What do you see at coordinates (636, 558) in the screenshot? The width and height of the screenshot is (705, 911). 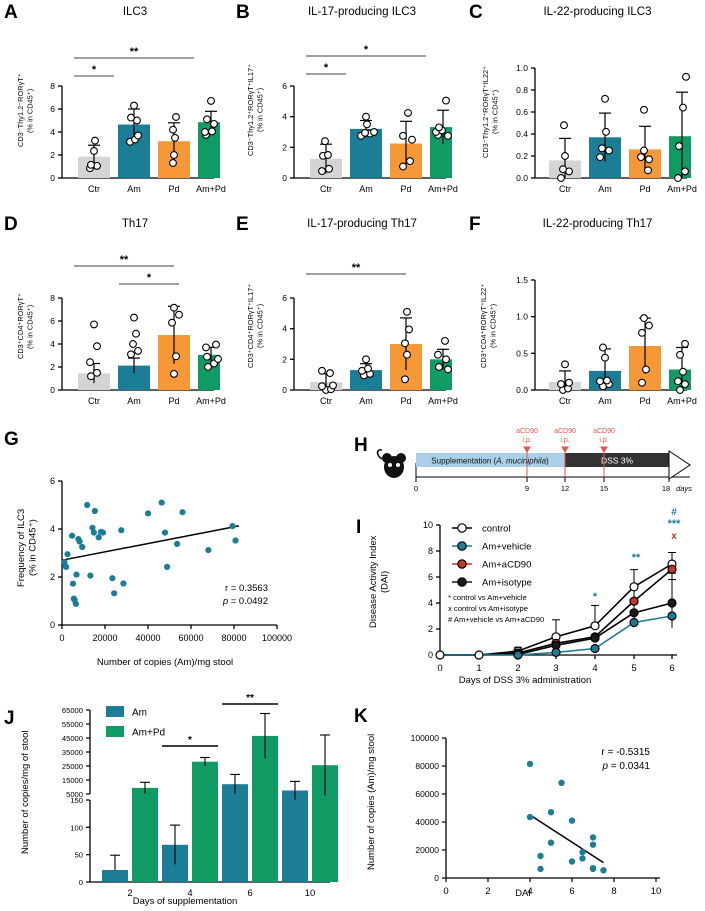 I see `annot-star-day5: **` at bounding box center [636, 558].